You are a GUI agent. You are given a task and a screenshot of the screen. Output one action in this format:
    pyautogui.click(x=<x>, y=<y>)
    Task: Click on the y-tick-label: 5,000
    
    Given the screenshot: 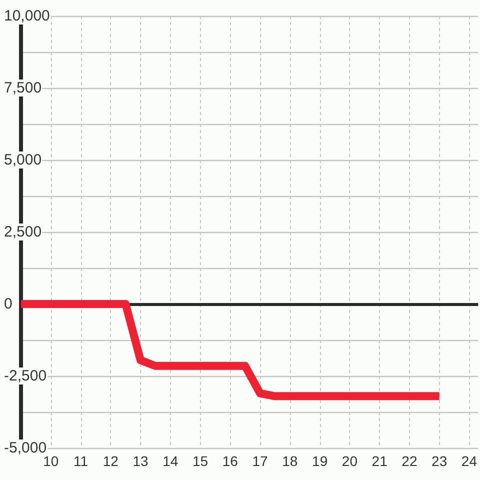 What is the action you would take?
    pyautogui.click(x=23, y=160)
    